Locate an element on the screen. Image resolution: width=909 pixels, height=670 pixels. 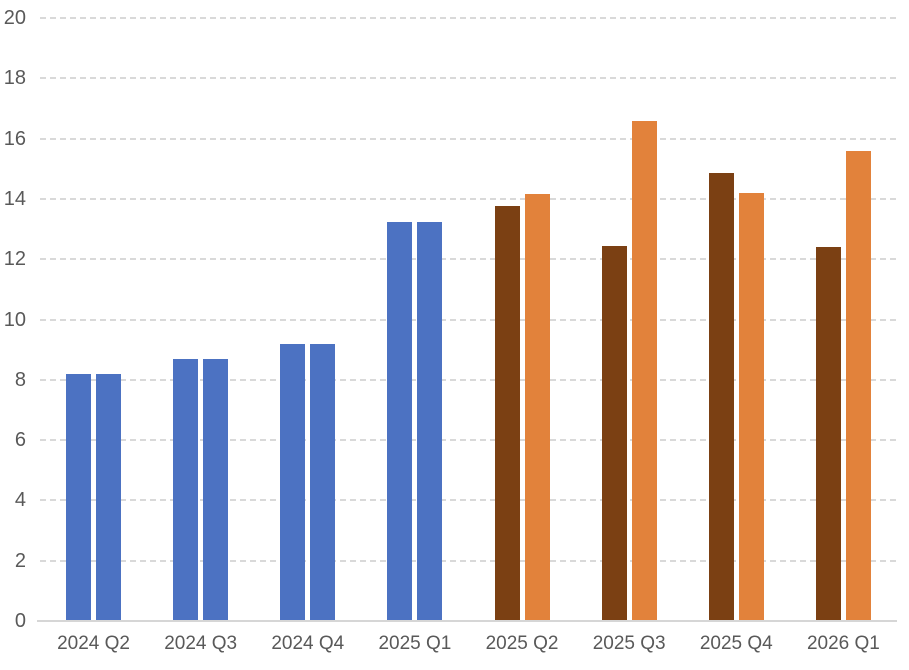
x-tick-label-2024-q4: 2024 Q4 is located at coordinates (308, 643).